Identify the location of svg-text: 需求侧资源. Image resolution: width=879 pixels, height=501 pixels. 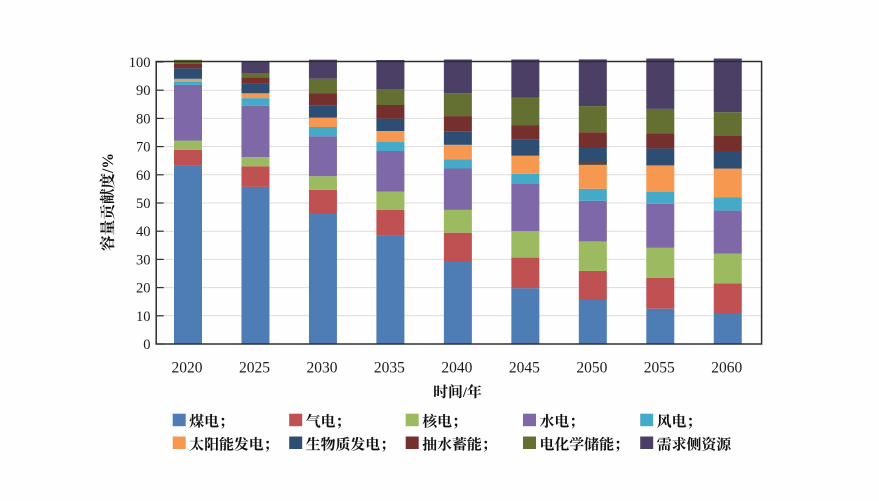
(695, 443).